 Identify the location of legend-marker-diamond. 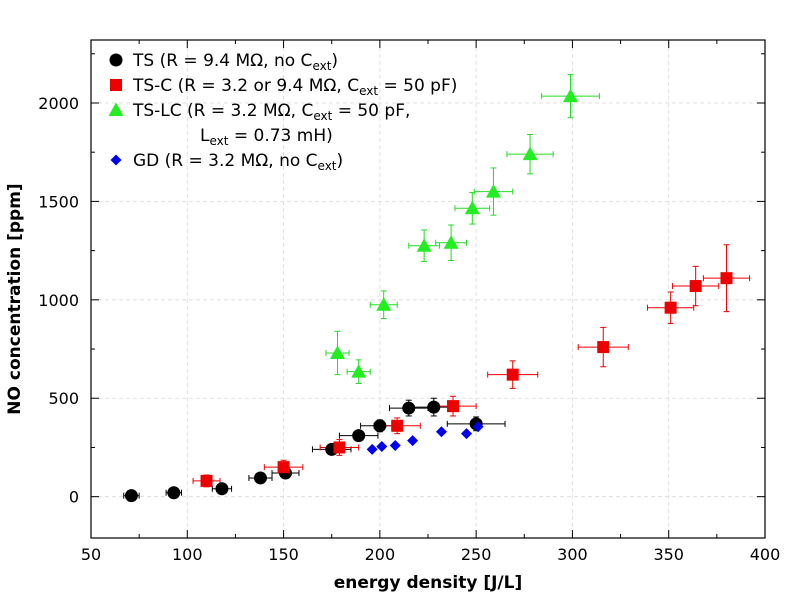
(116, 160).